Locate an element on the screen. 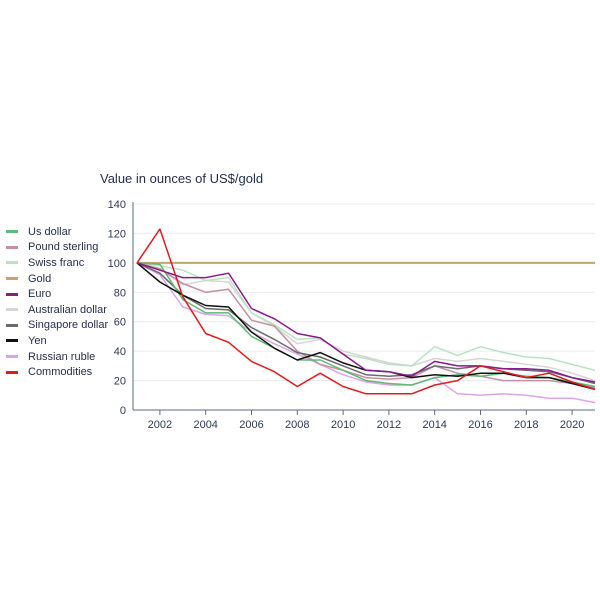 Image resolution: width=600 pixels, height=600 pixels. x-tick-label: 2004 is located at coordinates (205, 425).